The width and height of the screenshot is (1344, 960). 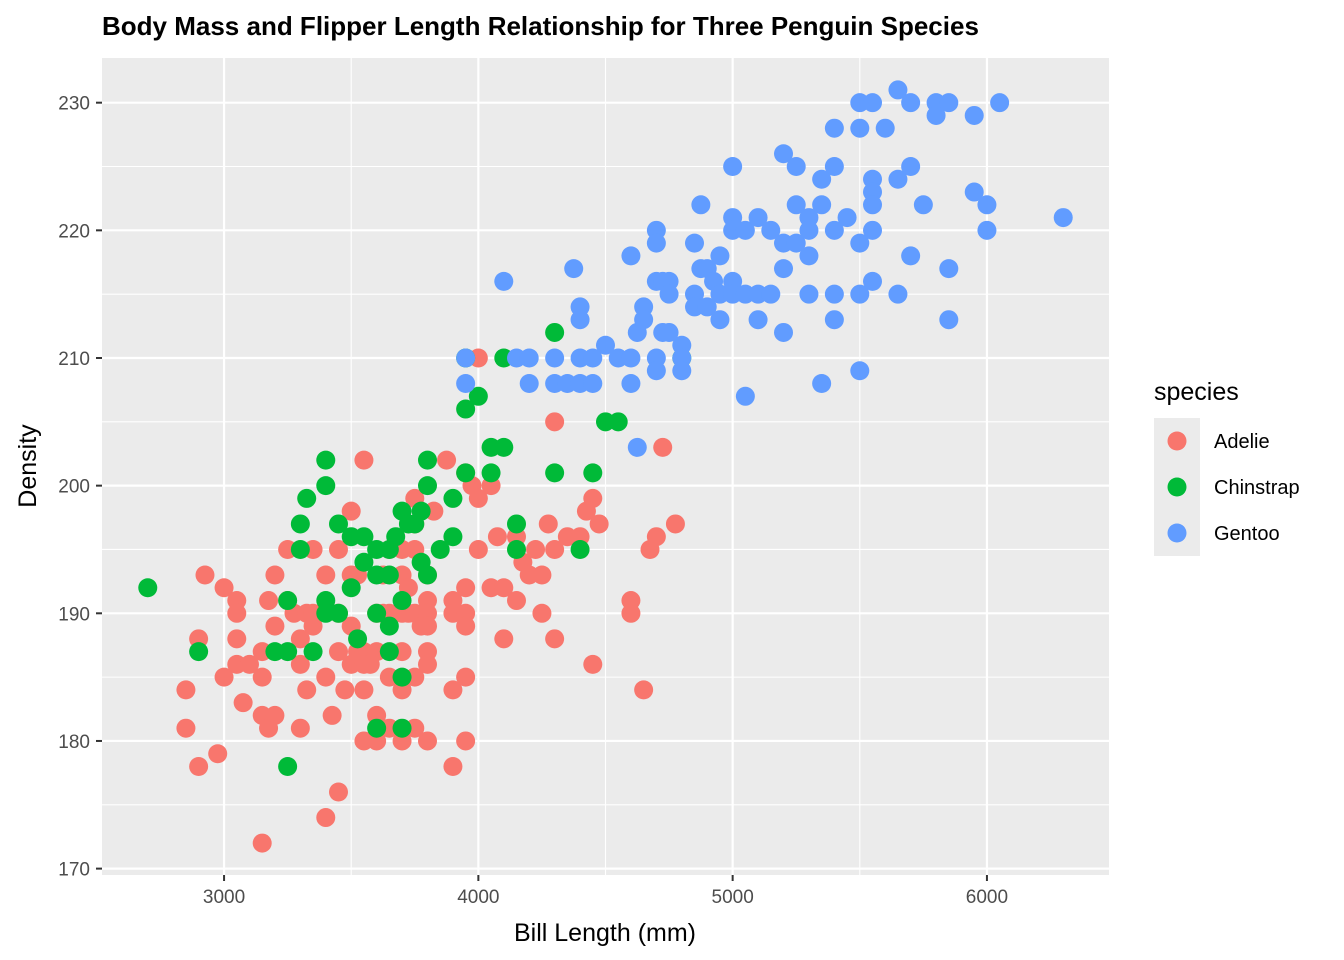 I want to click on legend-title: species, so click(x=1196, y=392).